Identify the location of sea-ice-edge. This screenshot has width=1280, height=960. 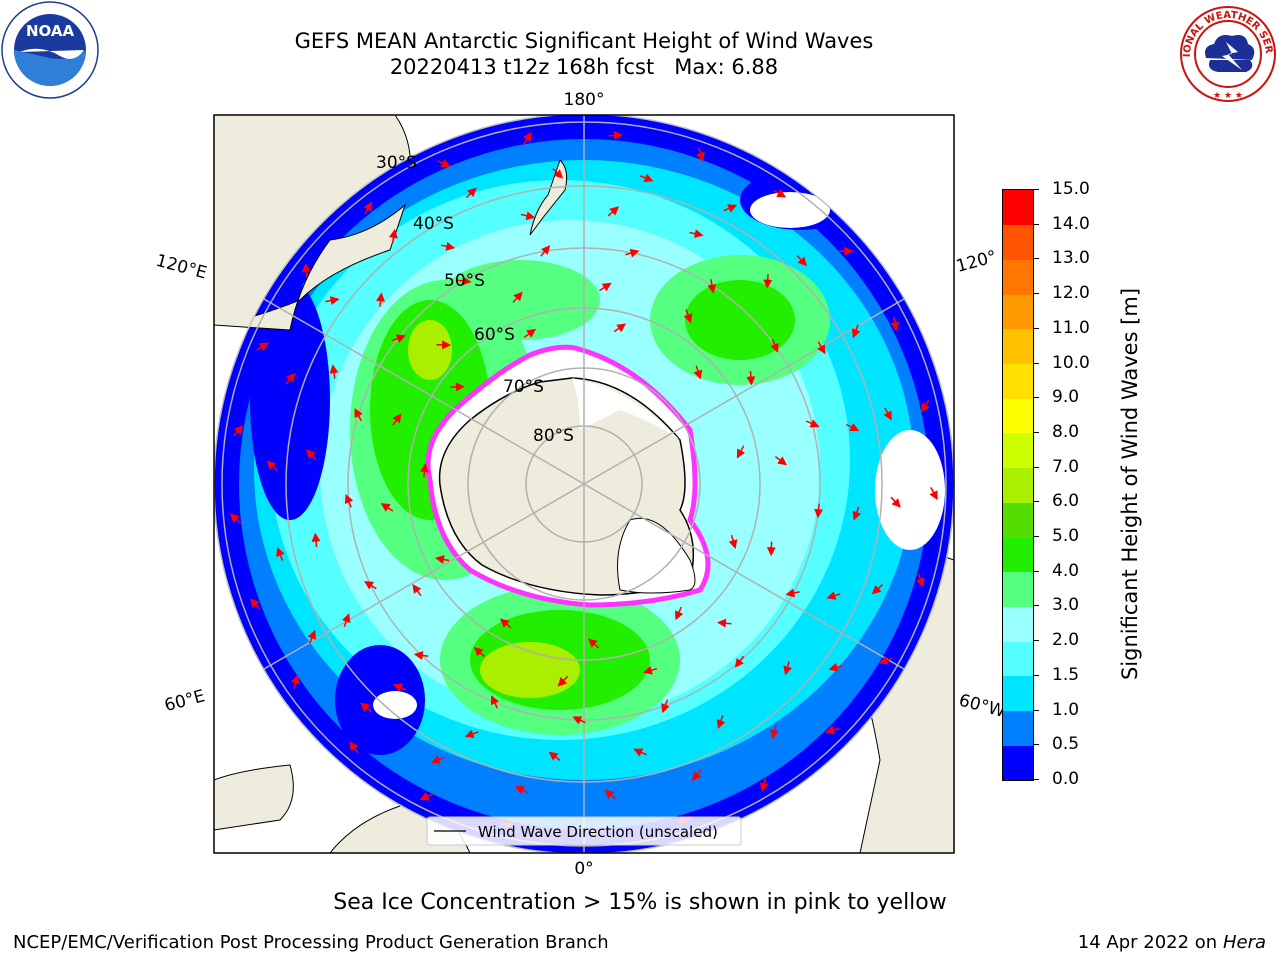
(568, 476).